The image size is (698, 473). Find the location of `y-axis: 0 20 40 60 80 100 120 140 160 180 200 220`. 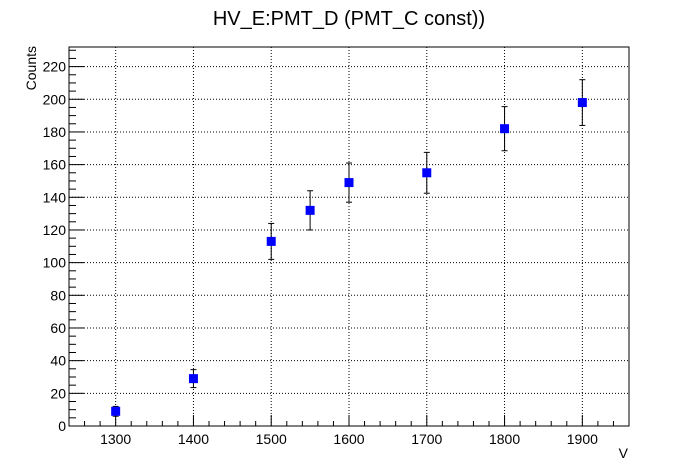

y-axis: 0 20 40 60 80 100 120 140 160 180 200 220 is located at coordinates (63, 241).